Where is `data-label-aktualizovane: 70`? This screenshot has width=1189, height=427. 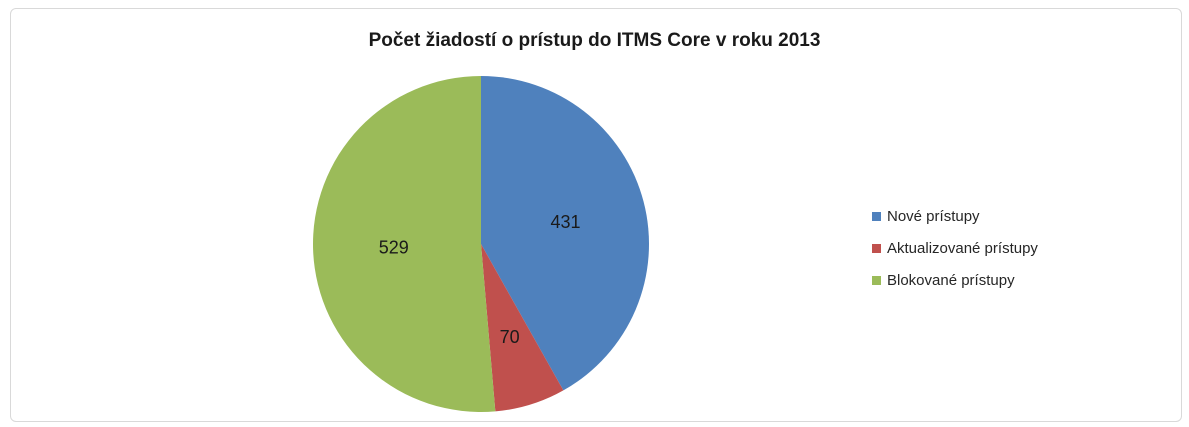
data-label-aktualizovane: 70 is located at coordinates (510, 337).